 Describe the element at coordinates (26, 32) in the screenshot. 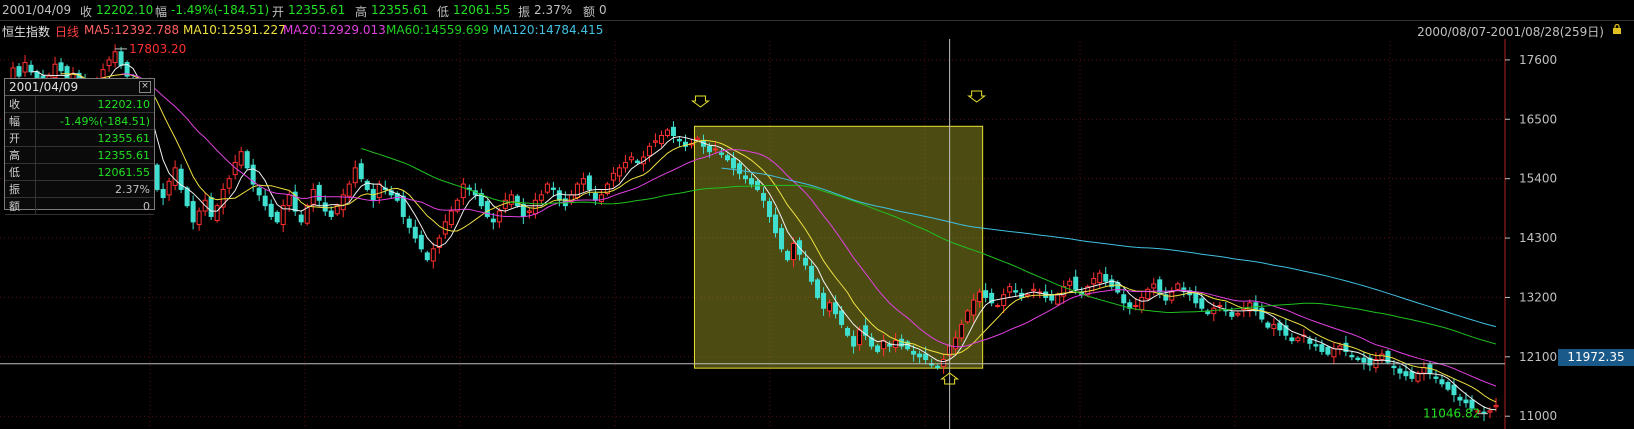

I see `index-name: 恒生指数` at that location.